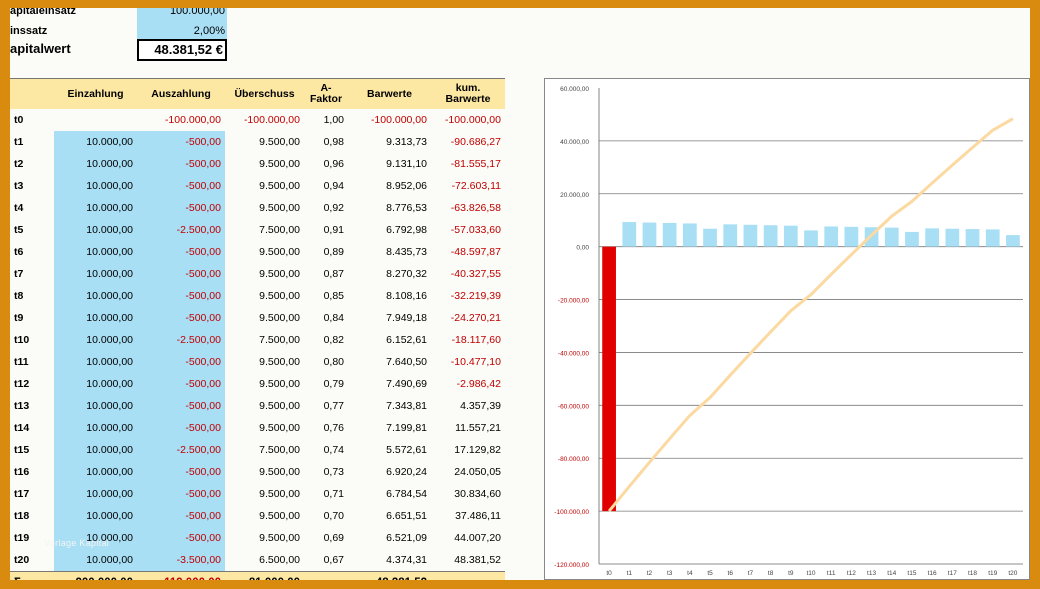  Describe the element at coordinates (477, 494) in the screenshot. I see `cell-kum-barwert: 30.834,60` at that location.